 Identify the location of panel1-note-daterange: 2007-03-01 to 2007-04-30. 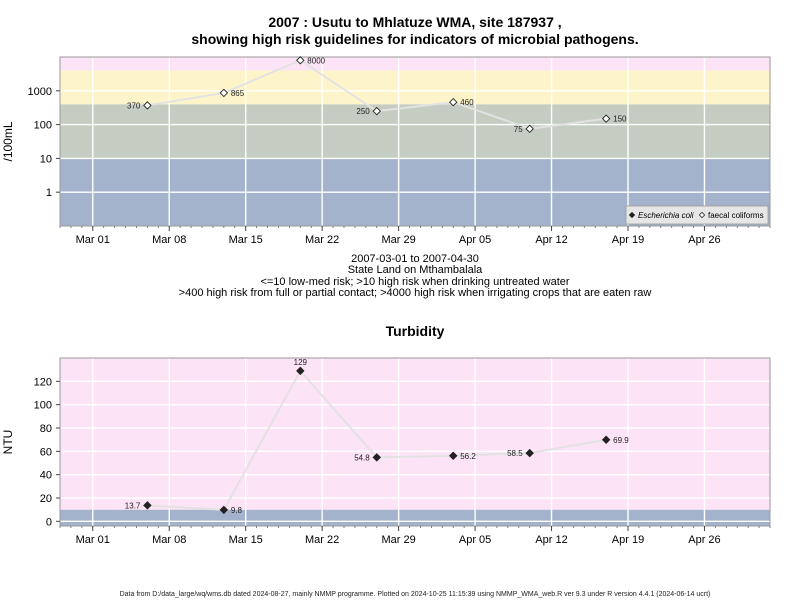
(415, 259).